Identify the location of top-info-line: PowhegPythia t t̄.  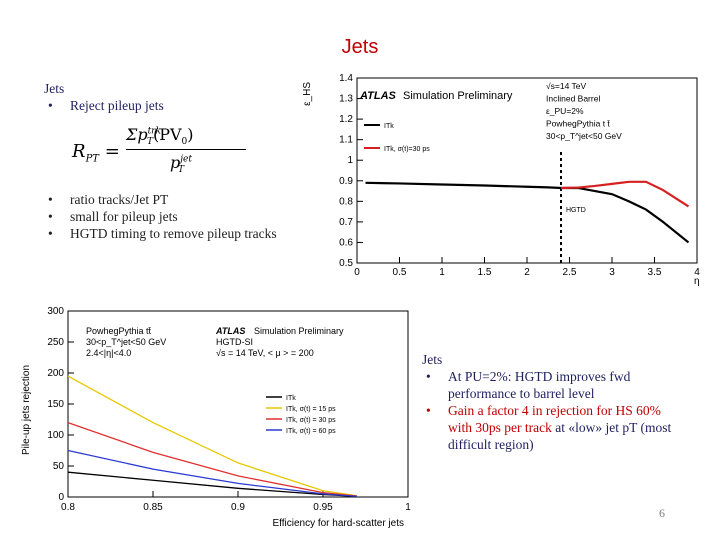
(578, 124).